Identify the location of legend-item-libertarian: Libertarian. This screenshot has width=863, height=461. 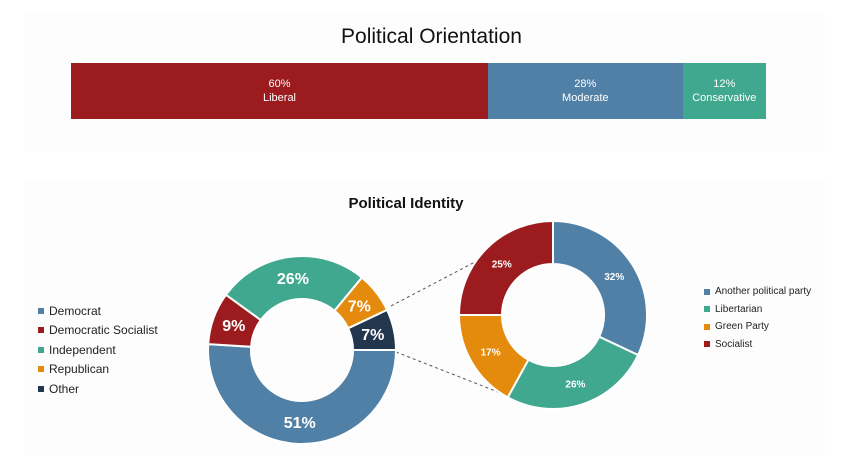
(757, 310).